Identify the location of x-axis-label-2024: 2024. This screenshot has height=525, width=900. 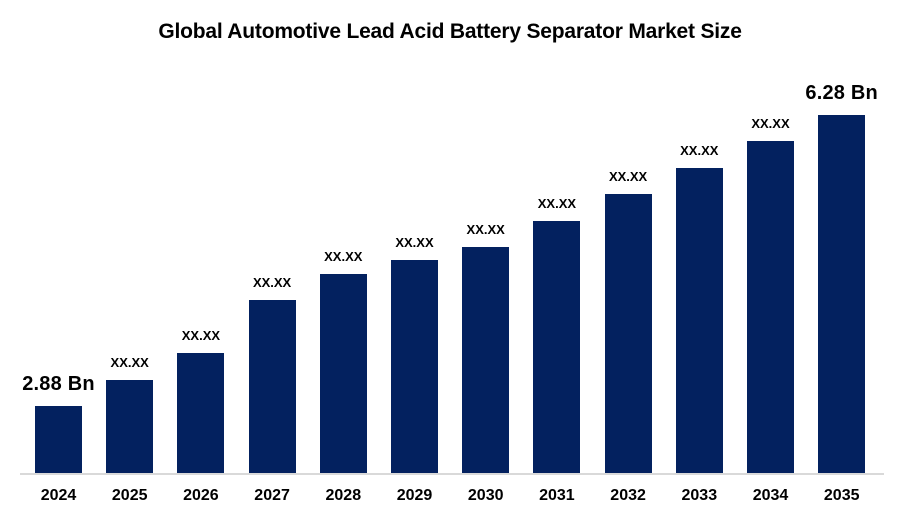
(58, 495).